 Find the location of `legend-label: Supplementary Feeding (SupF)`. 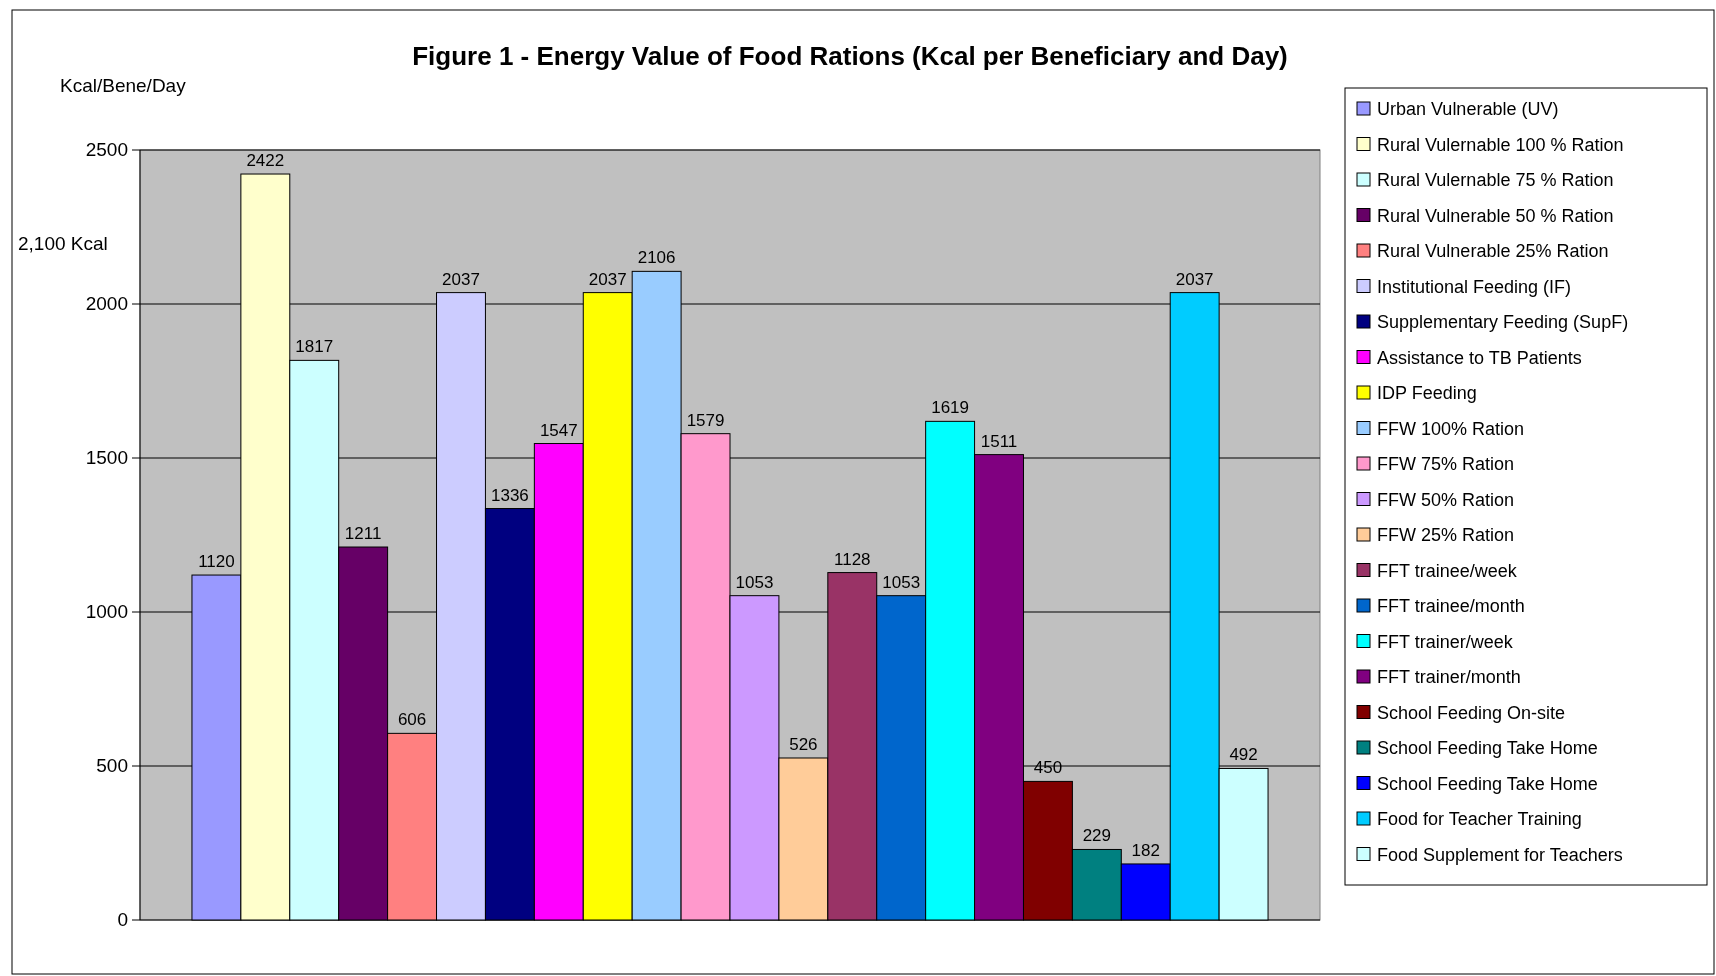

legend-label: Supplementary Feeding (SupF) is located at coordinates (1503, 322).